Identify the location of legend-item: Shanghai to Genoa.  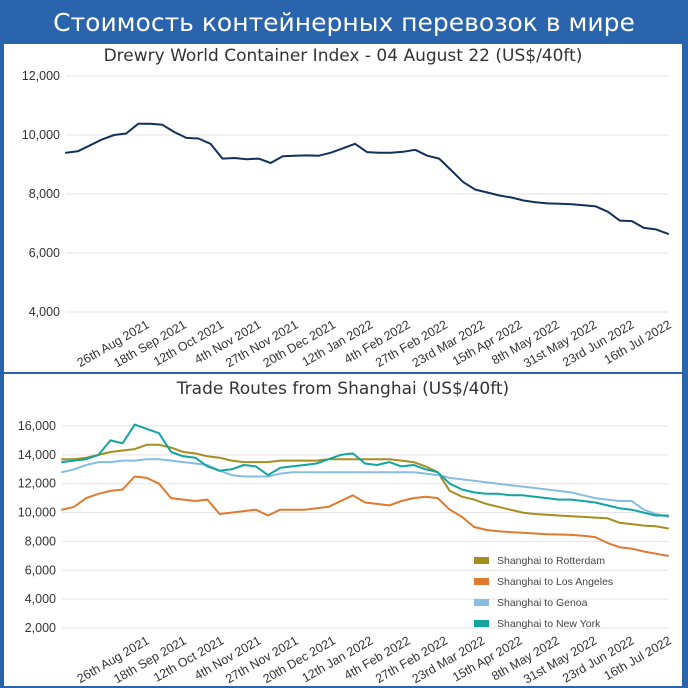
(574, 602).